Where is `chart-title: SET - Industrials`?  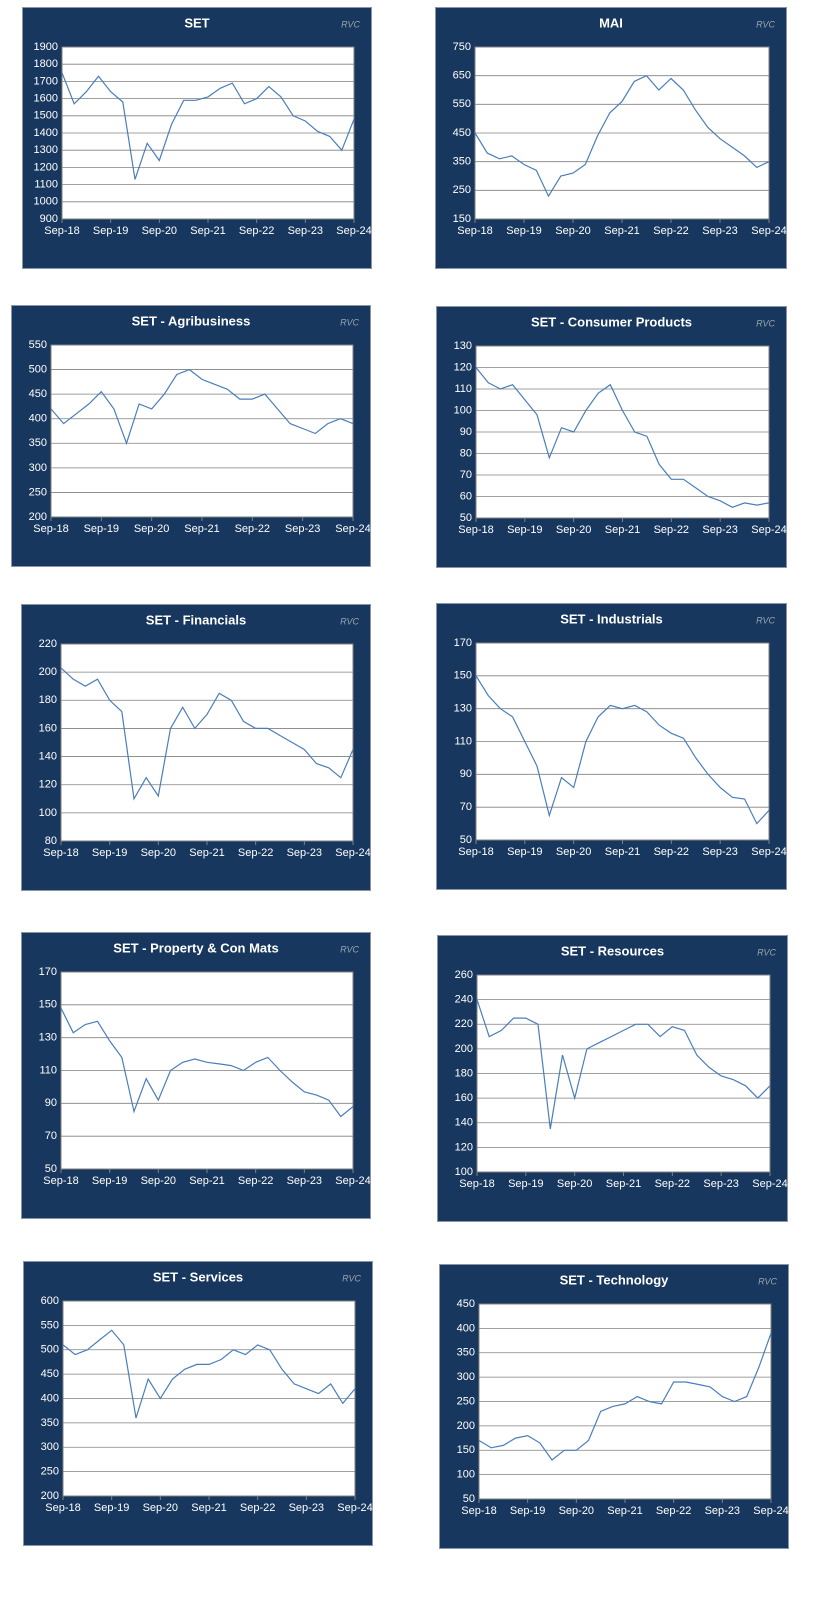 chart-title: SET - Industrials is located at coordinates (611, 618).